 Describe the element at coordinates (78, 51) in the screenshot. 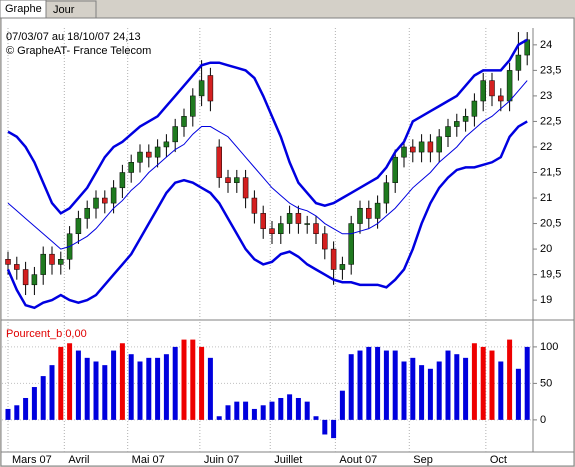

I see `chart-subtitle: © GrapheAT- France Telecom` at that location.